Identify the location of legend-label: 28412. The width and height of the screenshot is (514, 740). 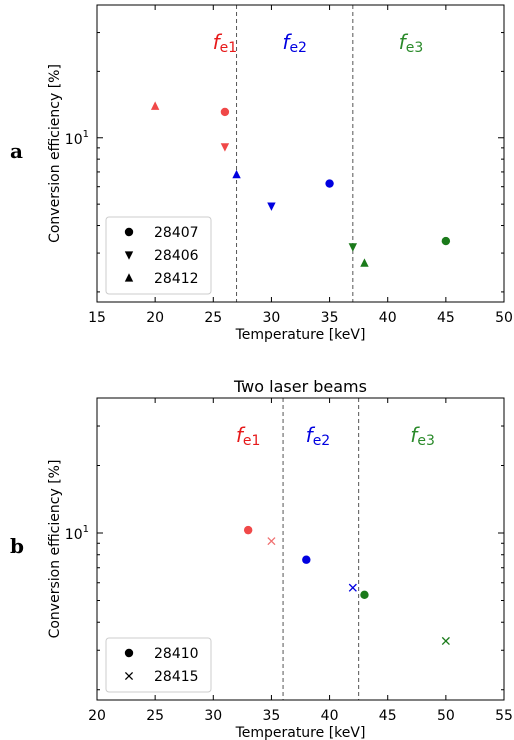
(176, 279).